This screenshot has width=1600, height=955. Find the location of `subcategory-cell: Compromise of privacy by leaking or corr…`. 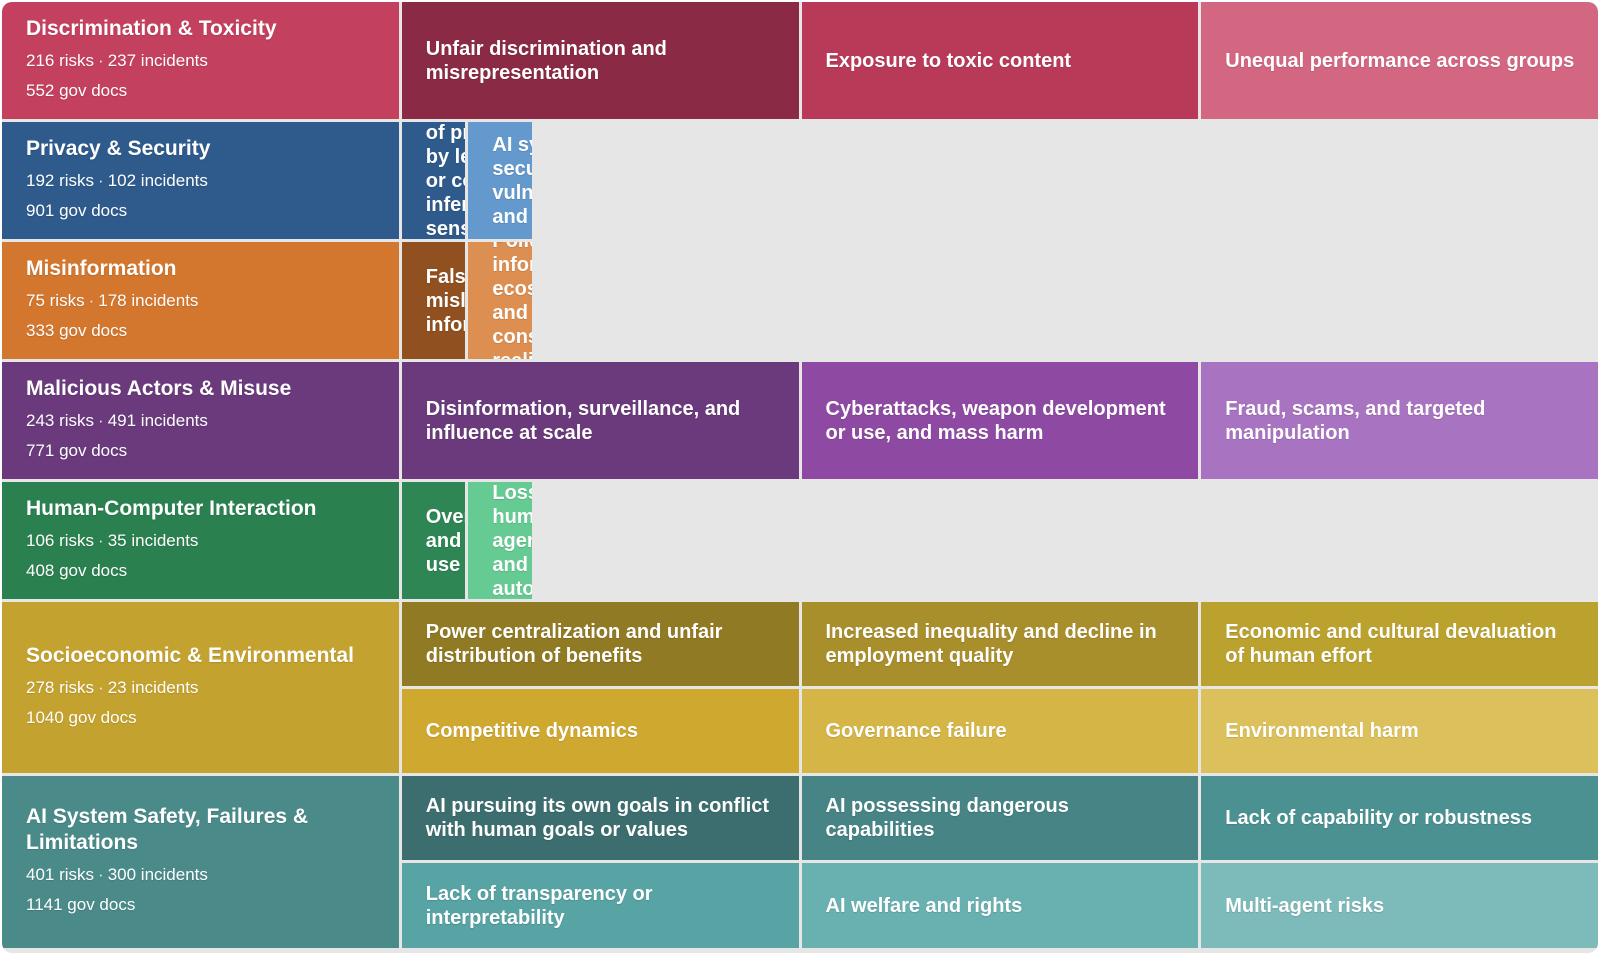

subcategory-cell: Compromise of privacy by leaking or corr… is located at coordinates (433, 180).